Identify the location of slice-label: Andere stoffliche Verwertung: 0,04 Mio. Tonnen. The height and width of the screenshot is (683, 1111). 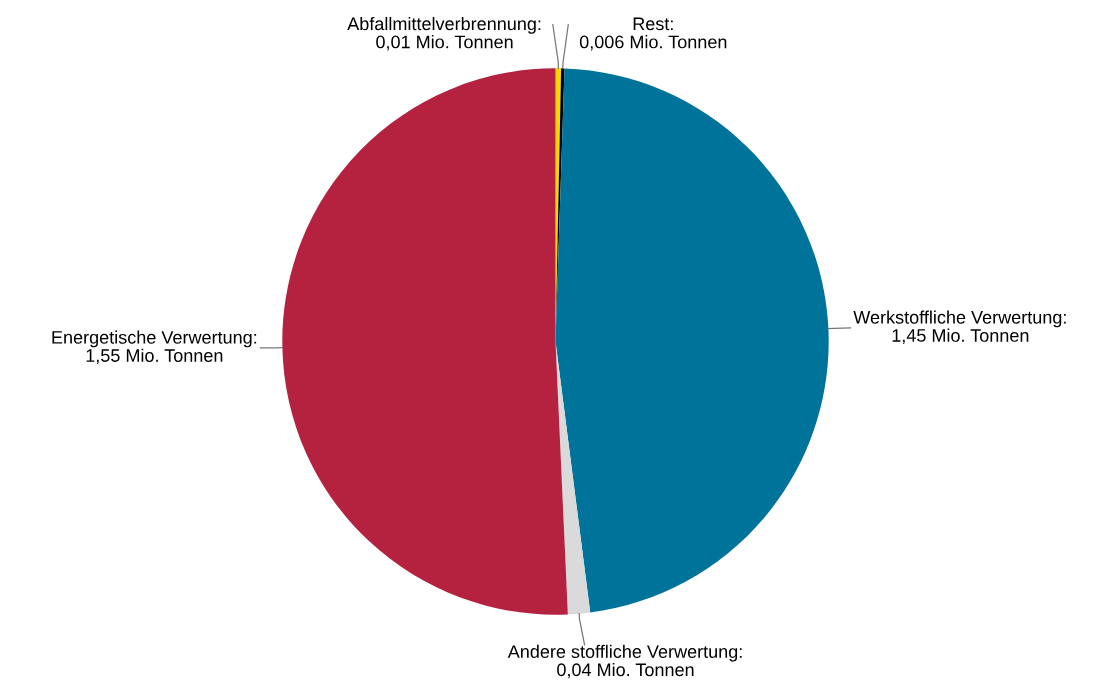
(624, 661).